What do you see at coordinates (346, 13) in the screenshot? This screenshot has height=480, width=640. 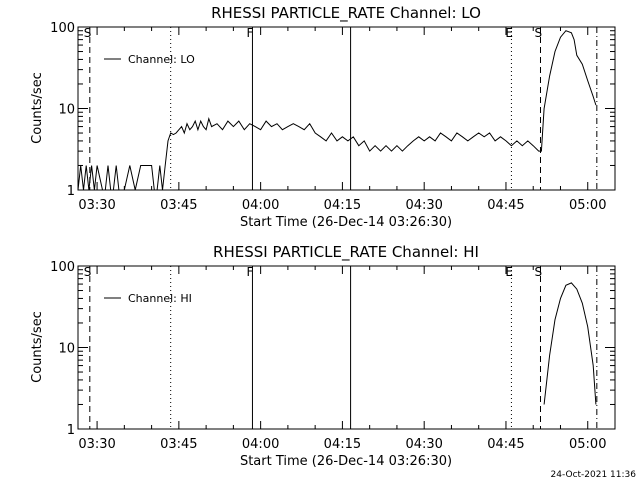 I see `chart-title: RHESSI PARTICLE_RATE Channel: LO` at bounding box center [346, 13].